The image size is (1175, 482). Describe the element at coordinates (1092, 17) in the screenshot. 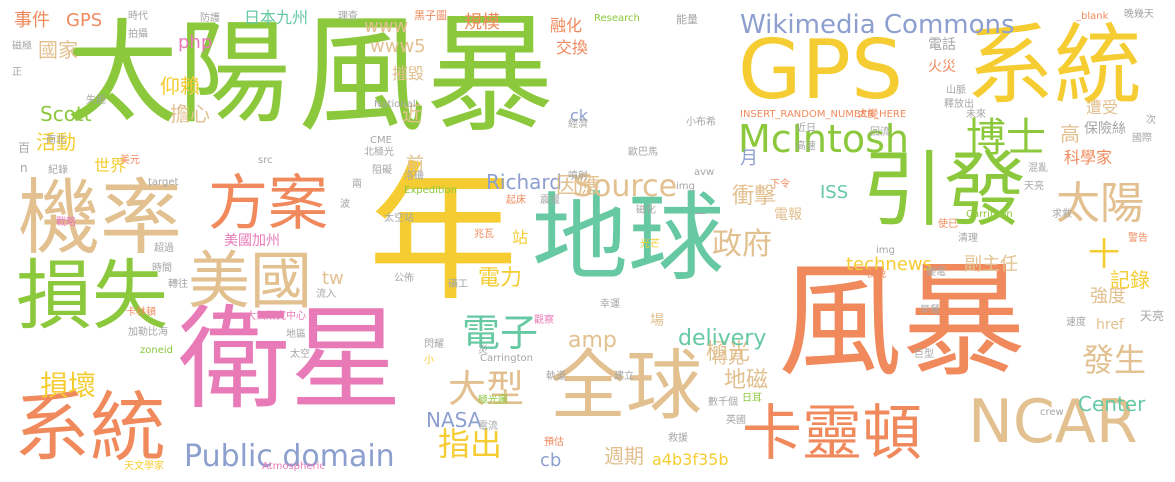

I see `word-blank: _blank` at that location.